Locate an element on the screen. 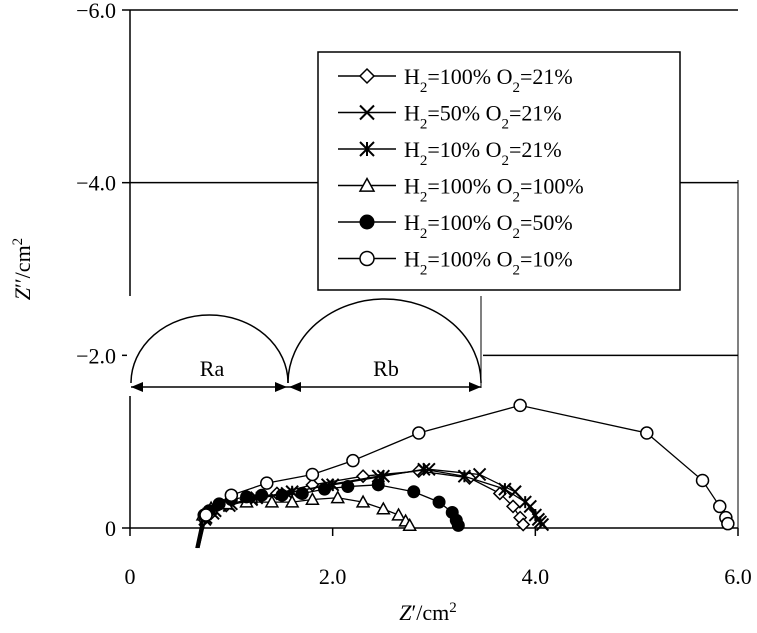  legend-entry: H2=10% O2=21% is located at coordinates (450, 153).